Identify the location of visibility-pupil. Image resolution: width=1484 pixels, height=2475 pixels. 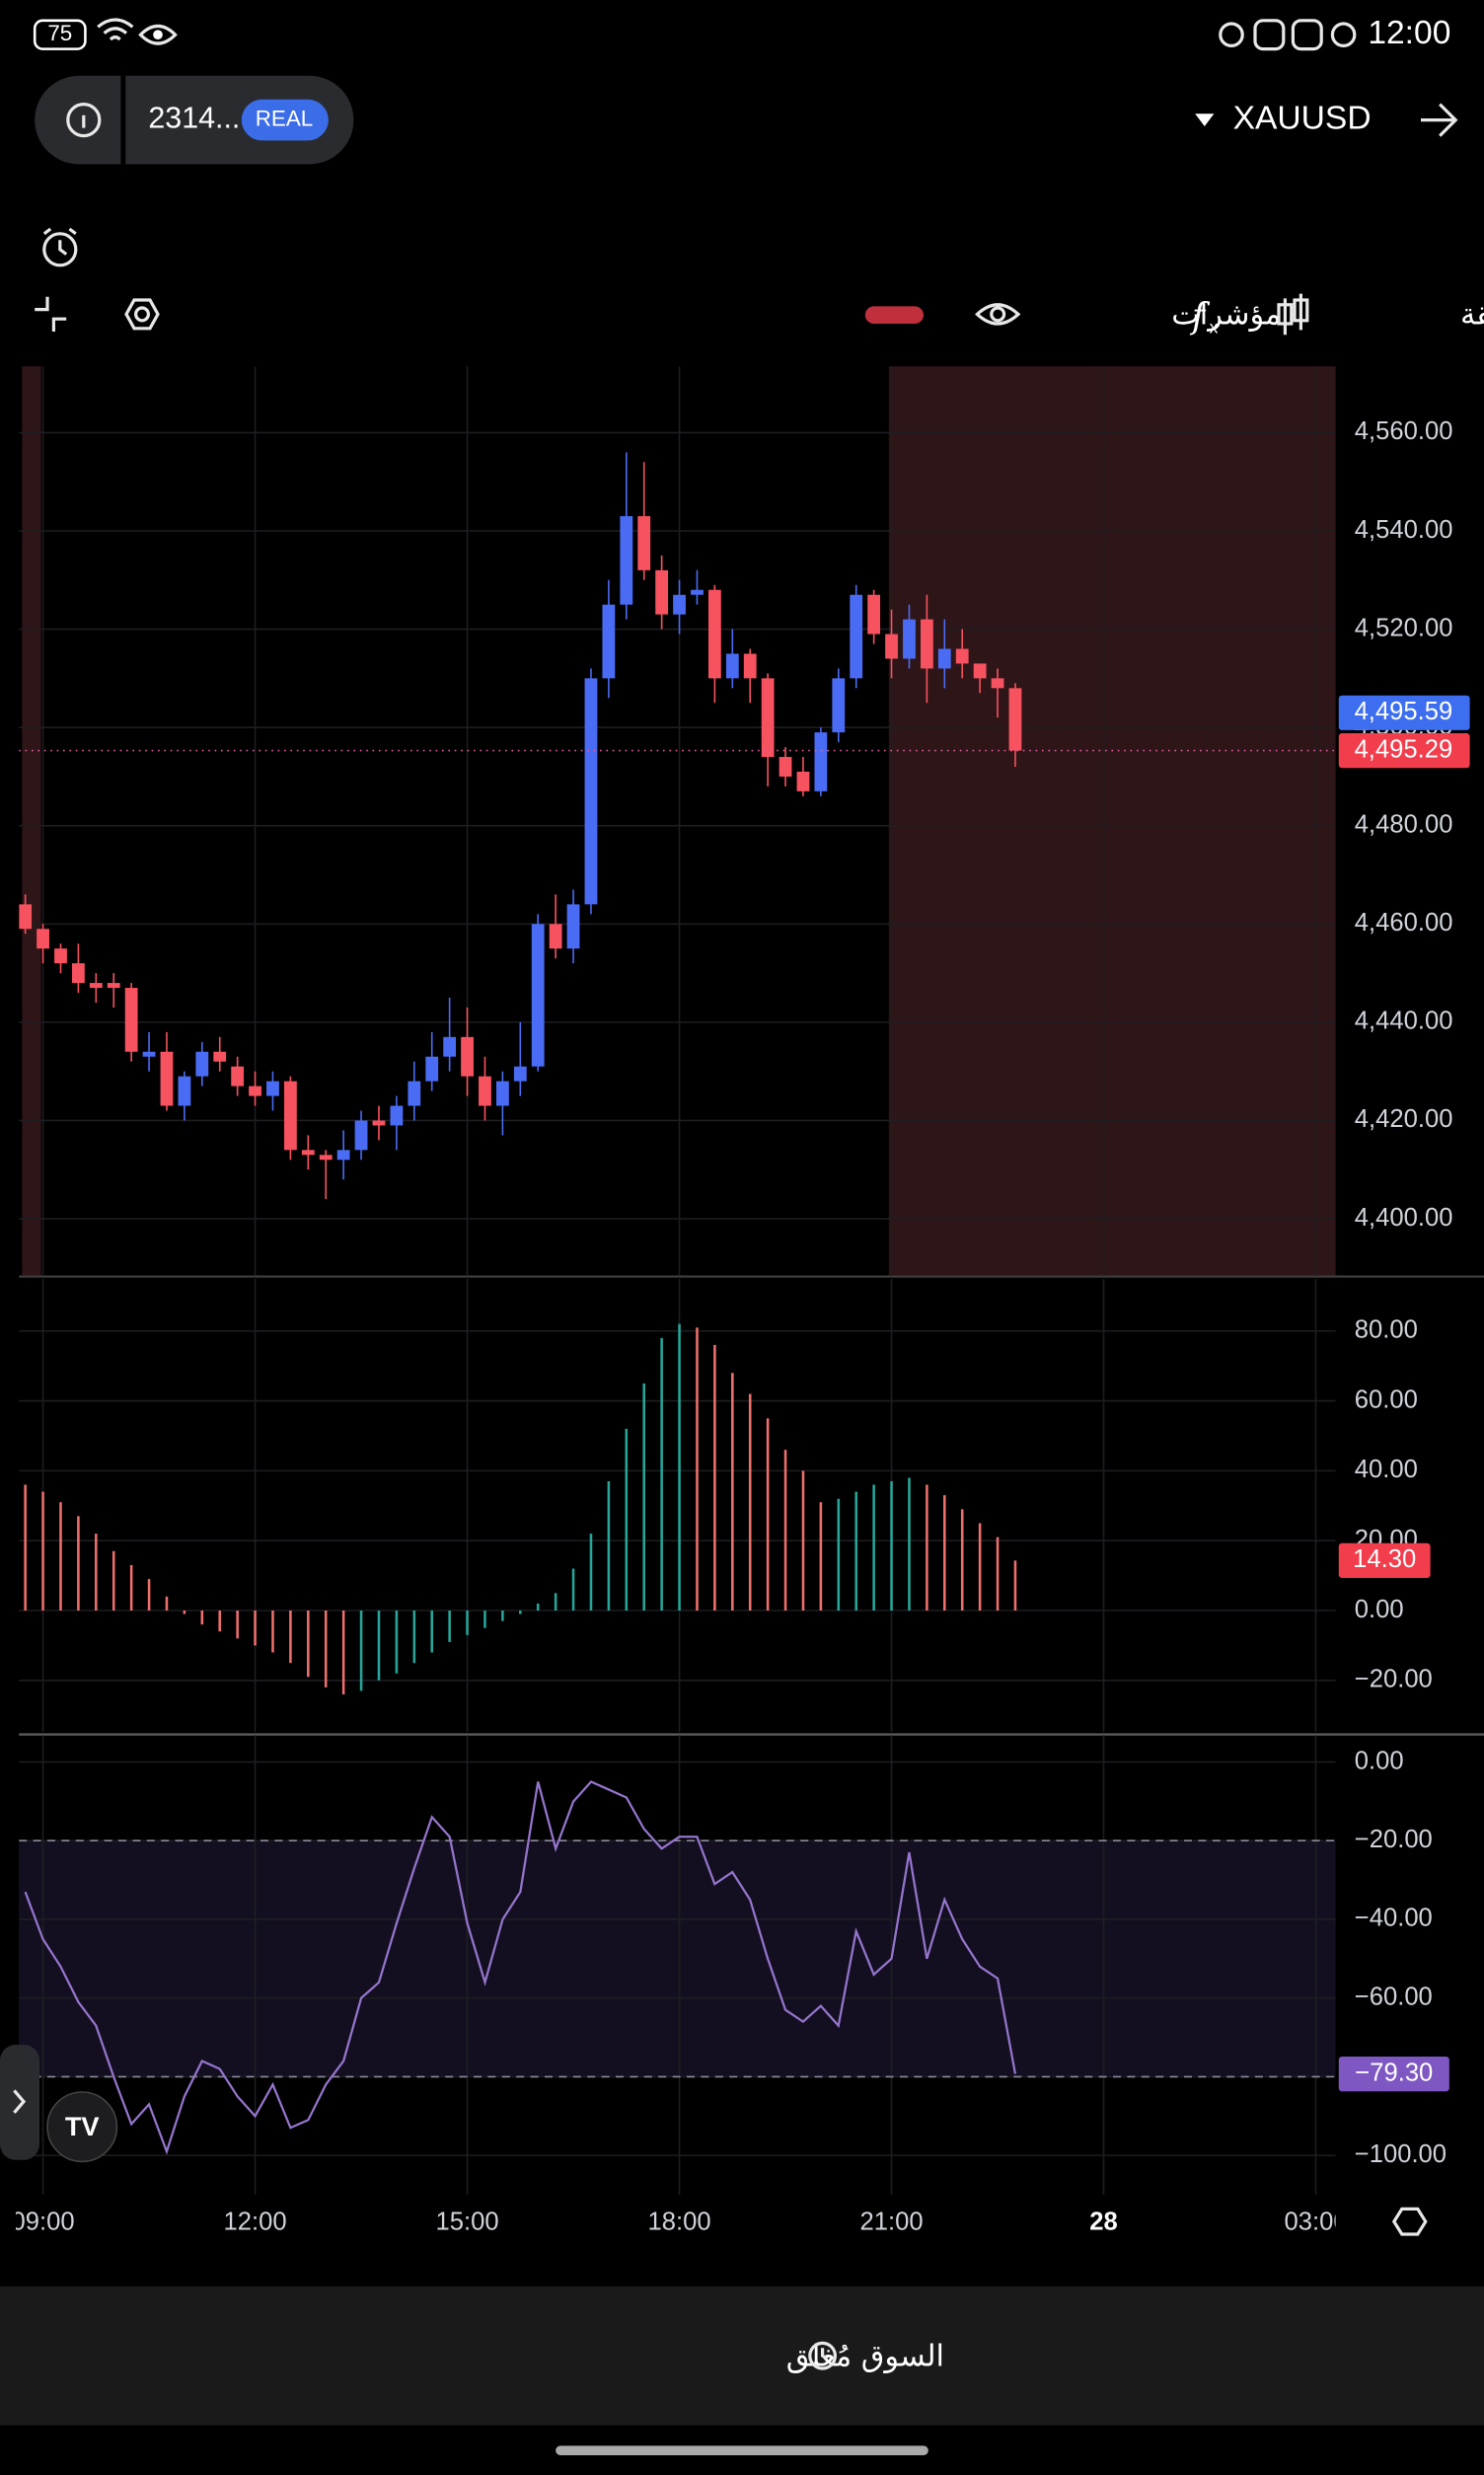
(998, 315).